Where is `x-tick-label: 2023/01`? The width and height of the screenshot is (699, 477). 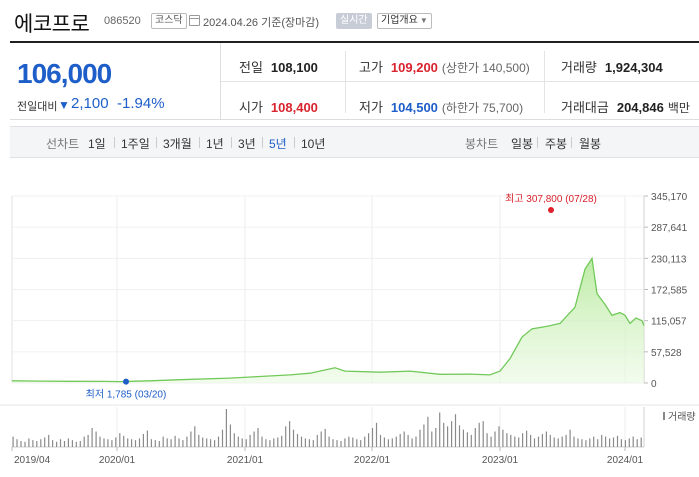 x-tick-label: 2023/01 is located at coordinates (500, 460).